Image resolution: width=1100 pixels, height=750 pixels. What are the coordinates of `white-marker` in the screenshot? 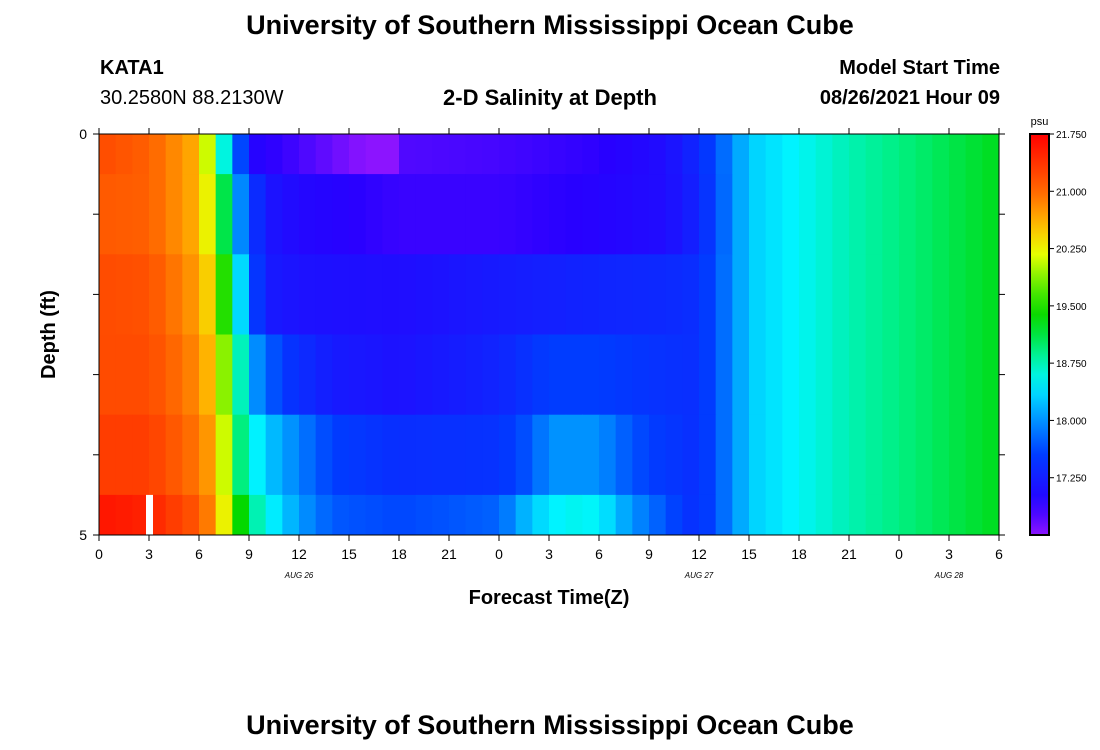 It's located at (149, 514).